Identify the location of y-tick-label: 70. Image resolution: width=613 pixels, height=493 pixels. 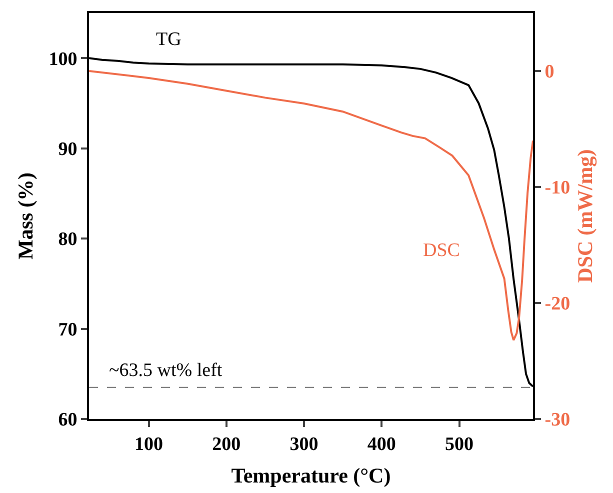
(68, 329).